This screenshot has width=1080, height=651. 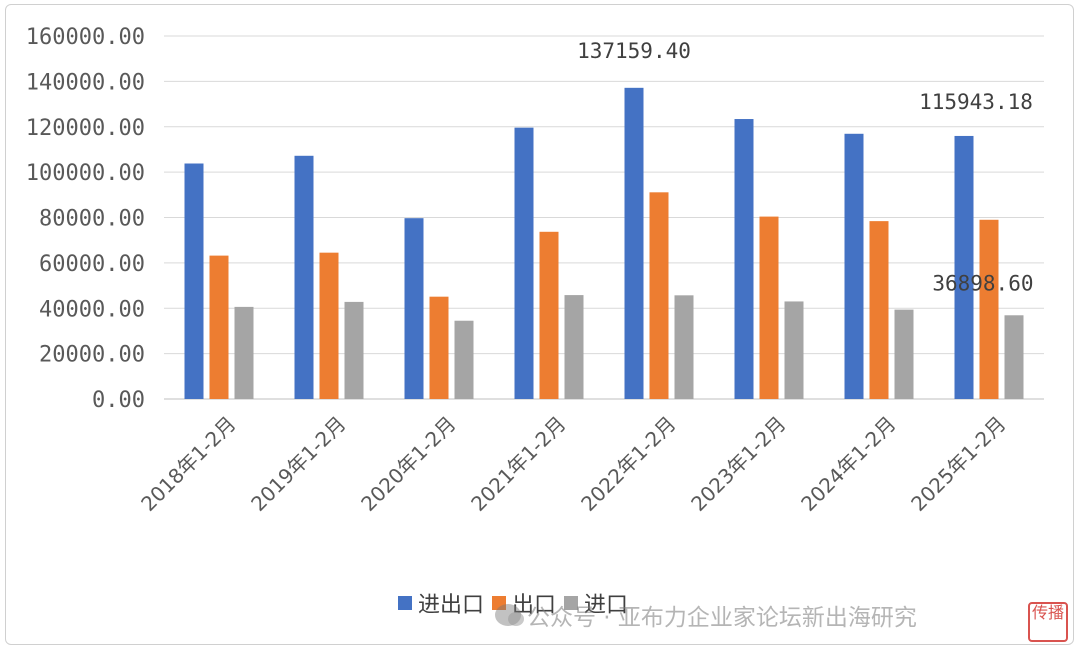 I want to click on y-tick-label: 60000.00, so click(x=92, y=264).